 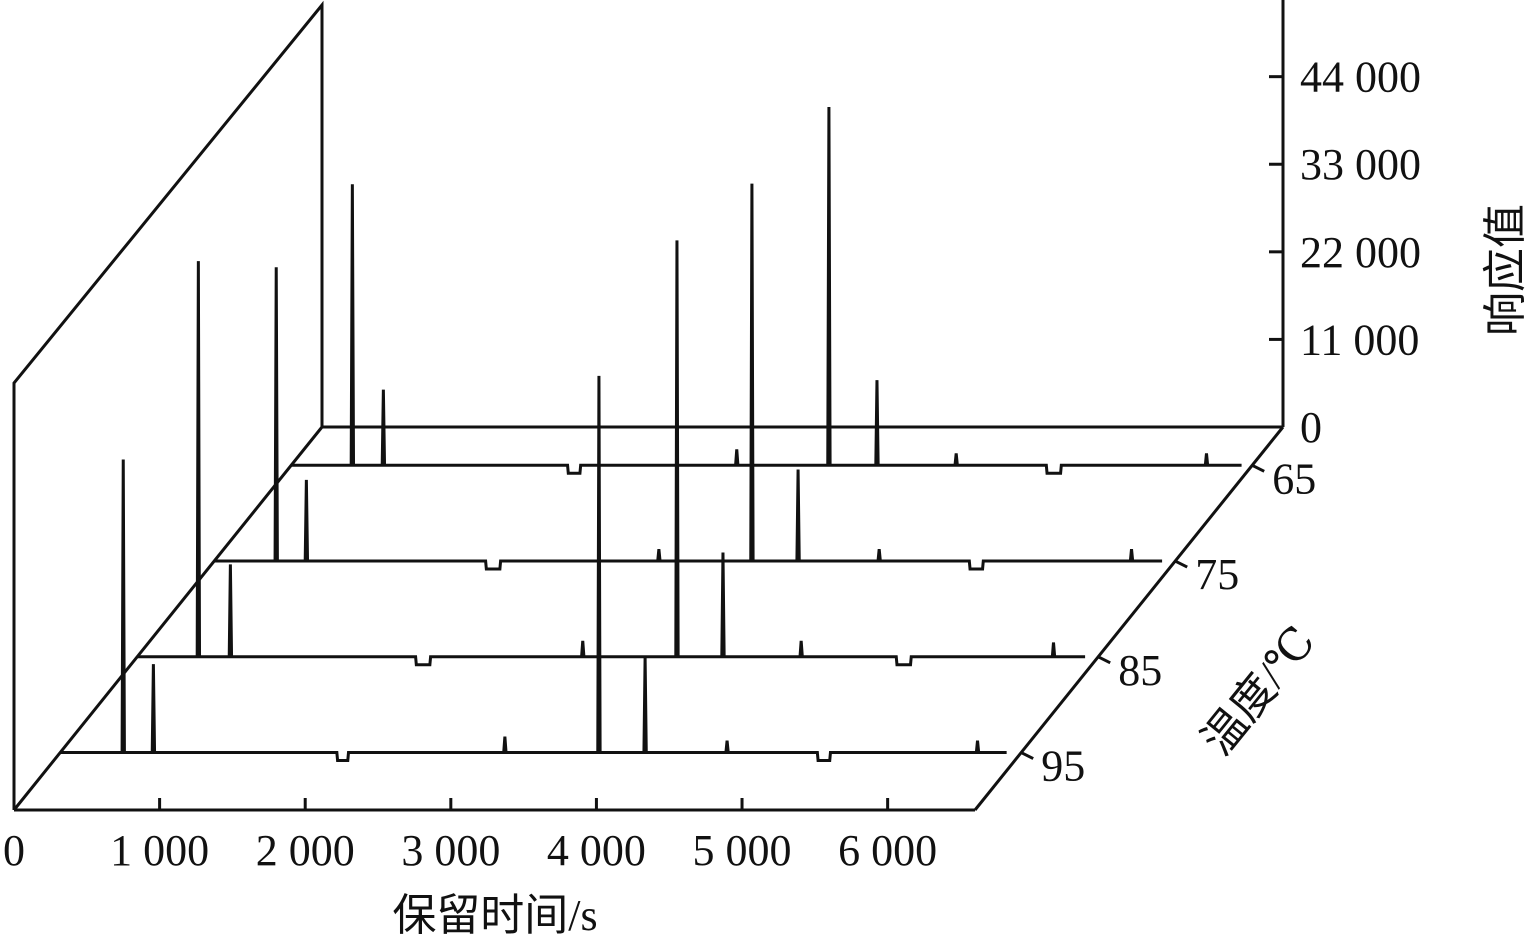 What do you see at coordinates (14, 850) in the screenshot?
I see `x-tick-label: 0` at bounding box center [14, 850].